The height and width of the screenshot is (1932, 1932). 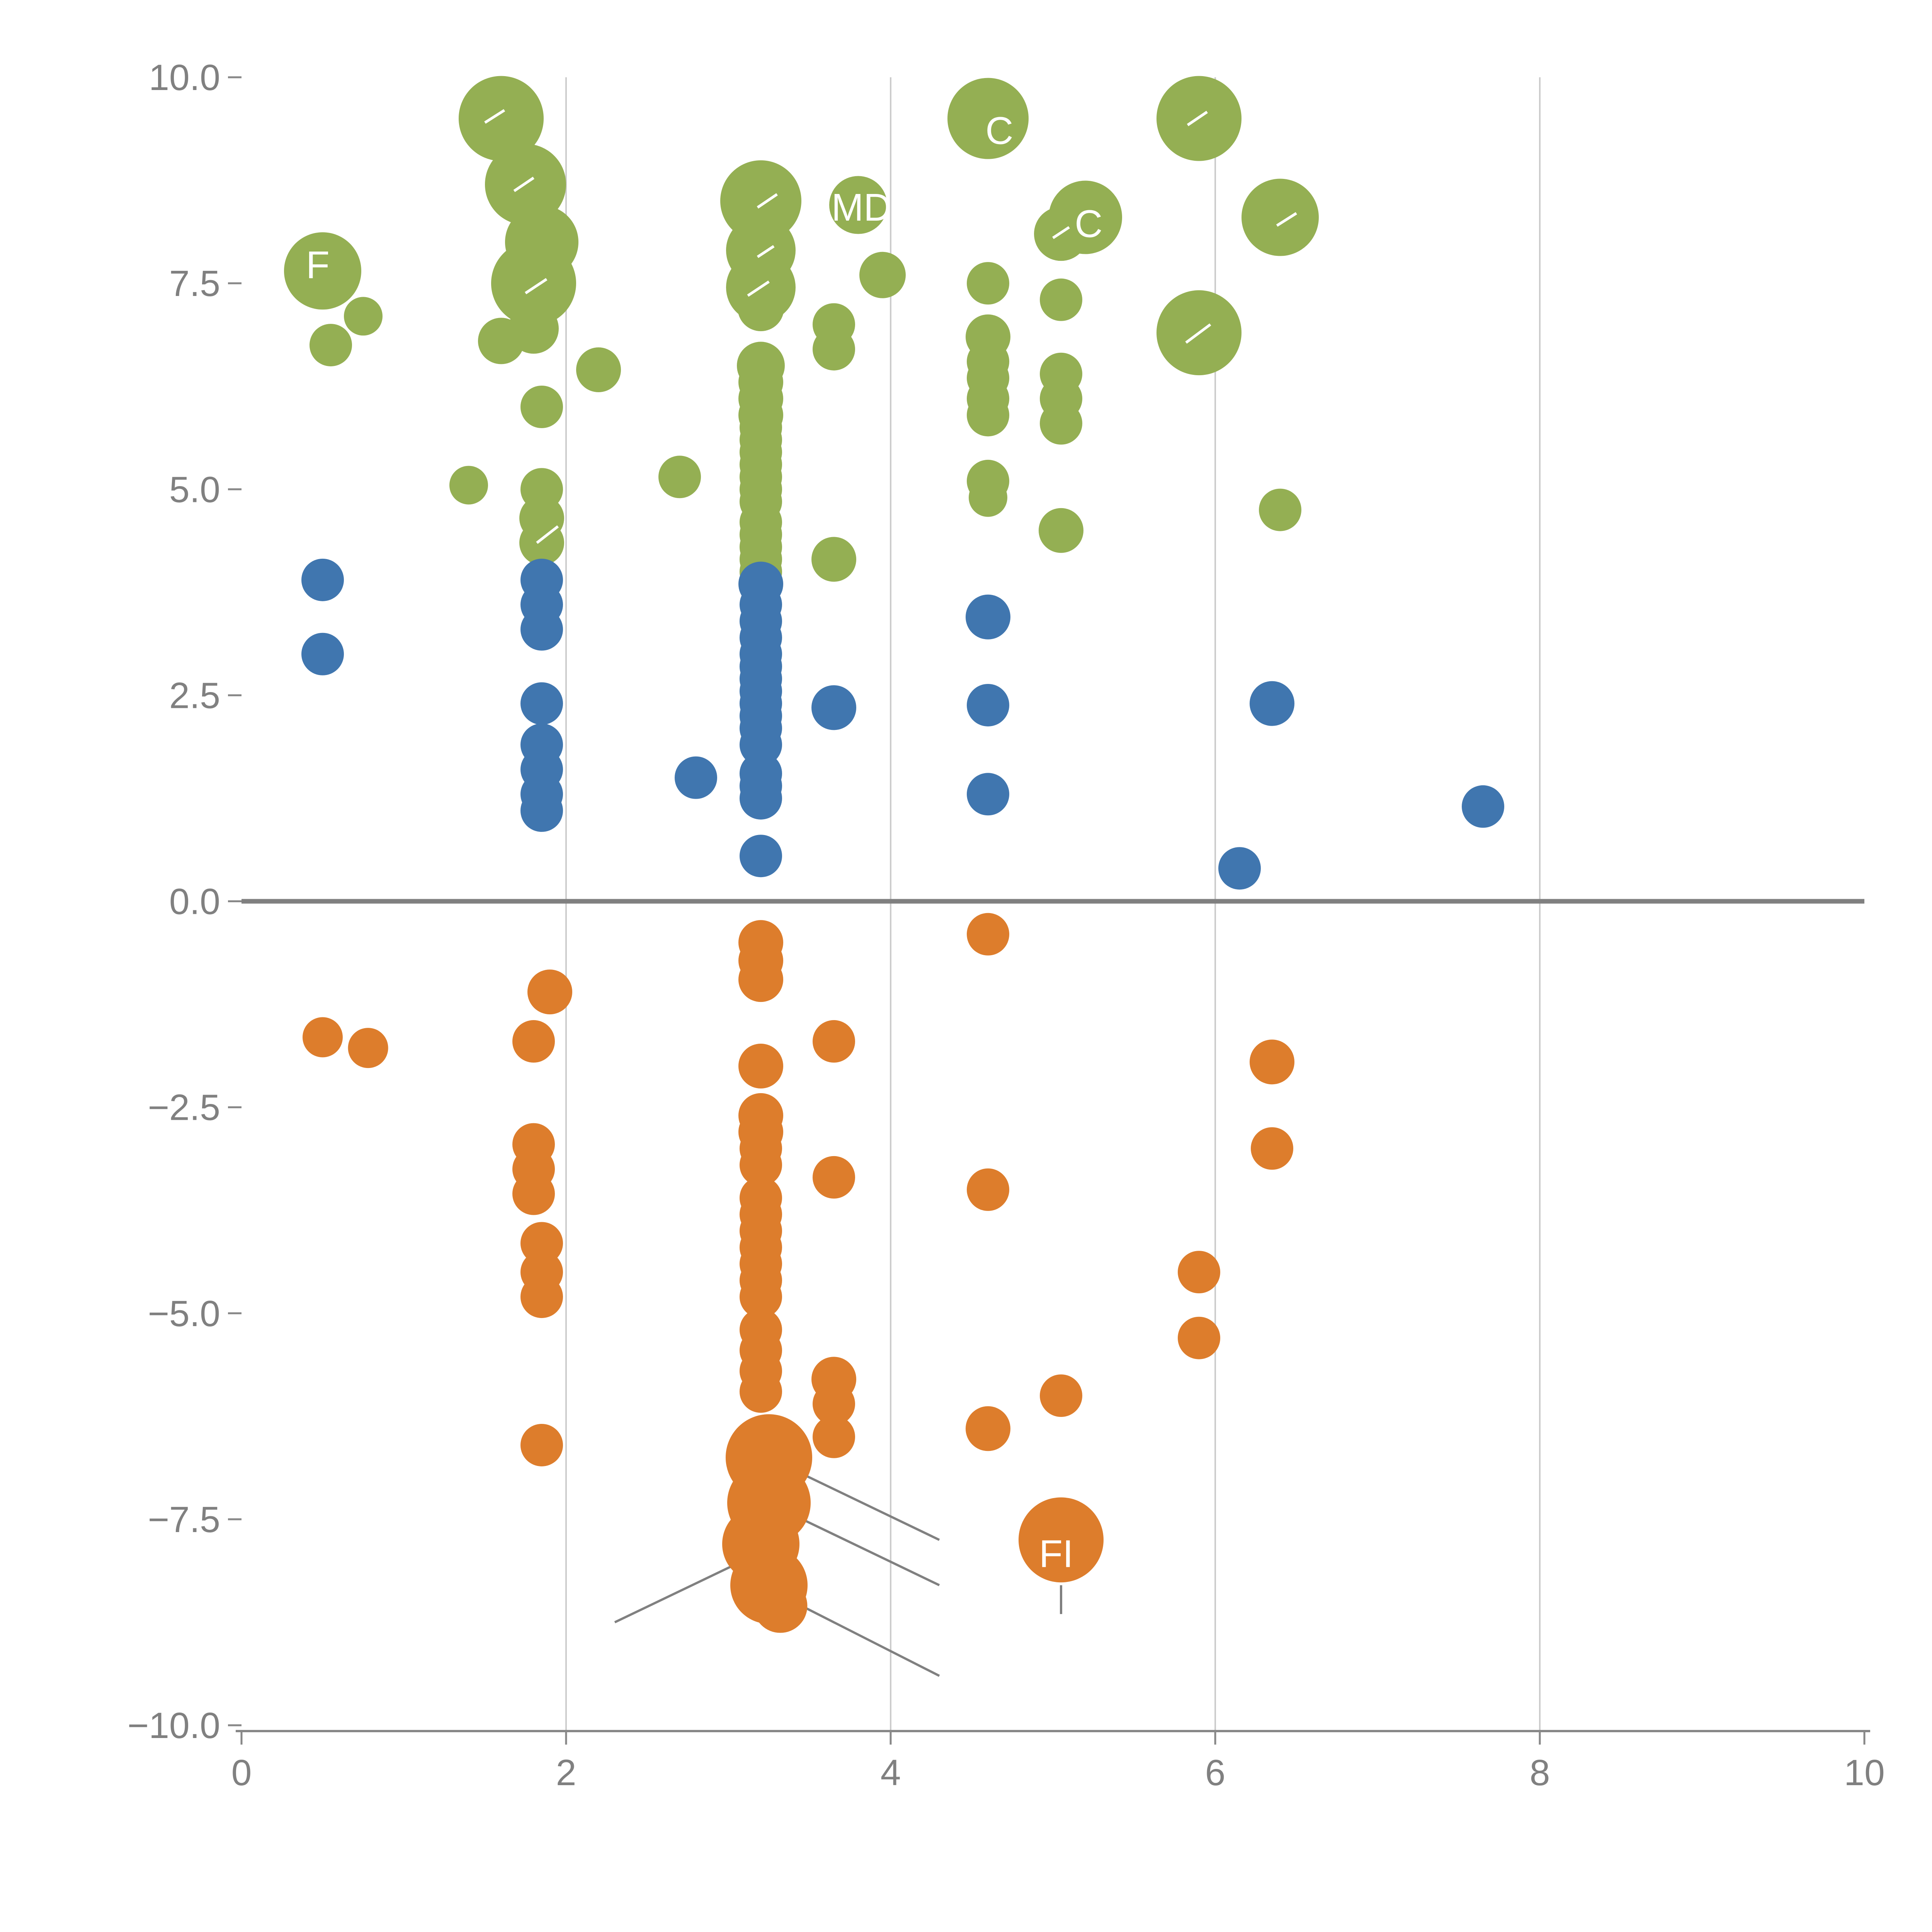 What do you see at coordinates (567, 1772) in the screenshot?
I see `x-axis-tick-label: 2` at bounding box center [567, 1772].